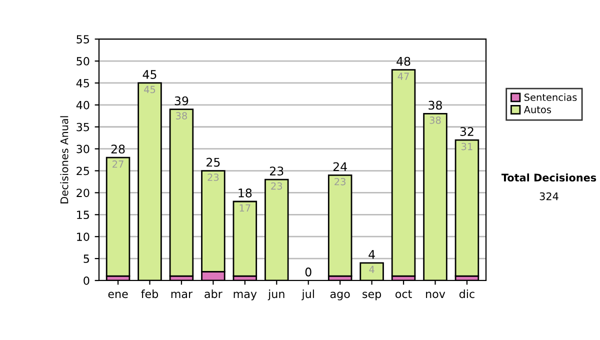 The image size is (600, 340). What do you see at coordinates (150, 90) in the screenshot?
I see `data-label: 45` at bounding box center [150, 90].